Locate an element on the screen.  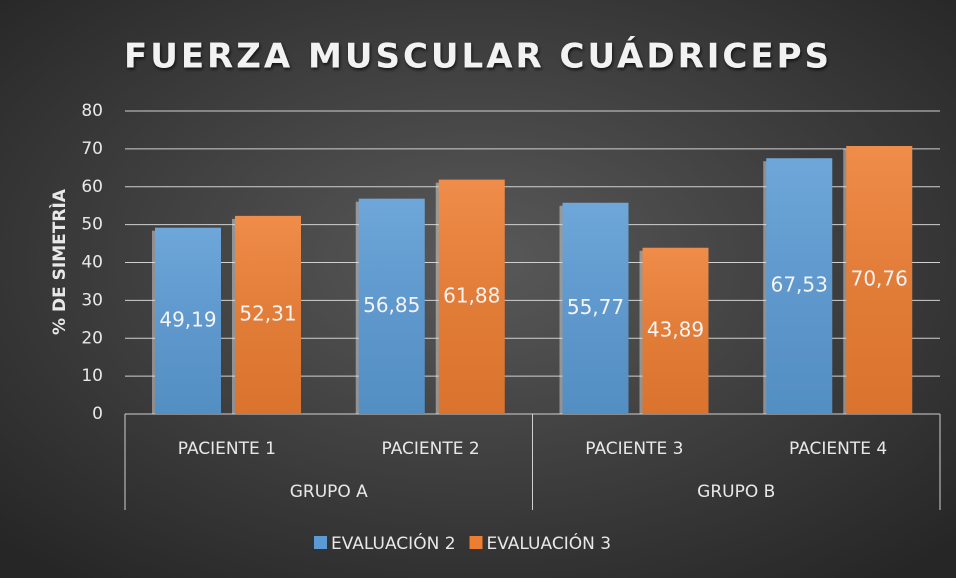
y-tick-label: 70 is located at coordinates (92, 149).